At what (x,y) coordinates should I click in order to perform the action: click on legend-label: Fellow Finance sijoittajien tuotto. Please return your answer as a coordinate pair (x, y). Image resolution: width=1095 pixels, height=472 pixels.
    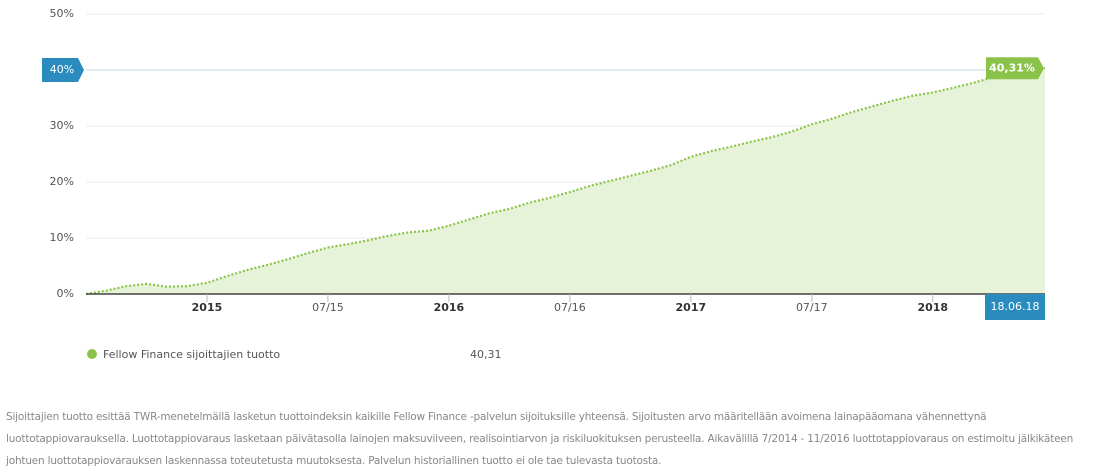
    Looking at the image, I should click on (191, 354).